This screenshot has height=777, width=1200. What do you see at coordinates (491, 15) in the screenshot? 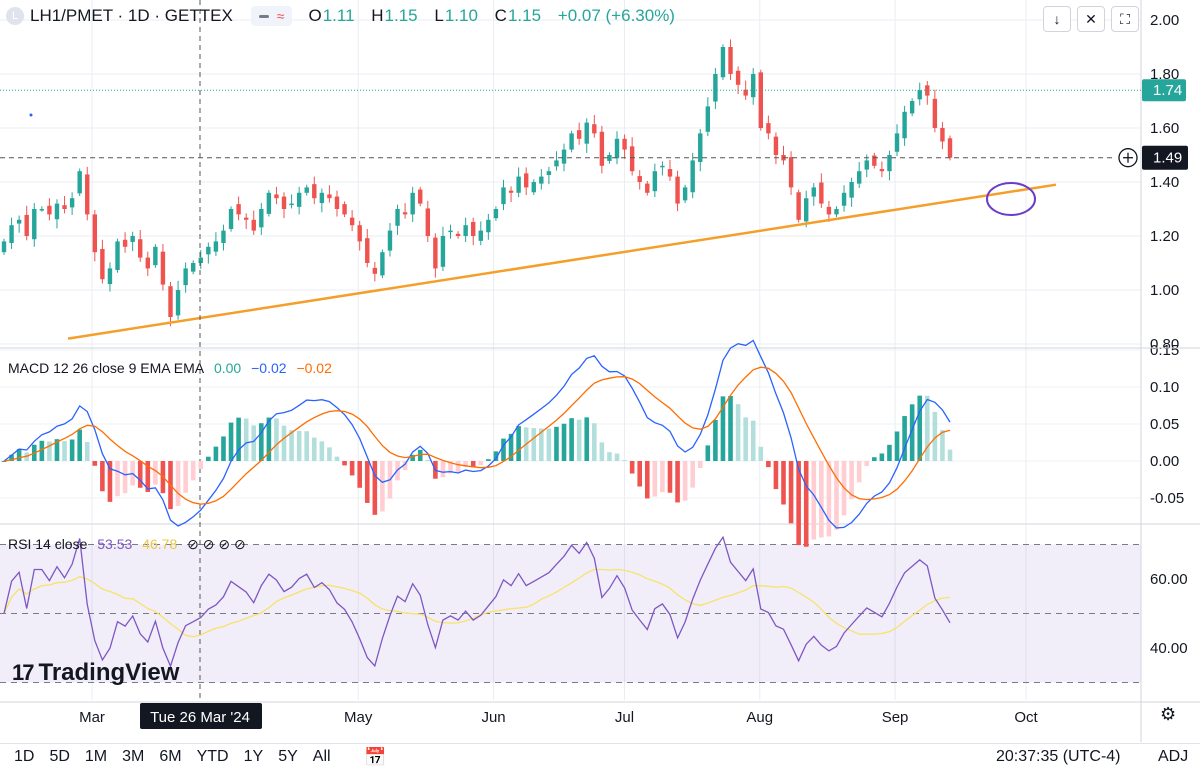
I see `ohlc-readout: O1.11 H1.15 L1.10 C1.15 +0.07 (+6.30%)` at bounding box center [491, 15].